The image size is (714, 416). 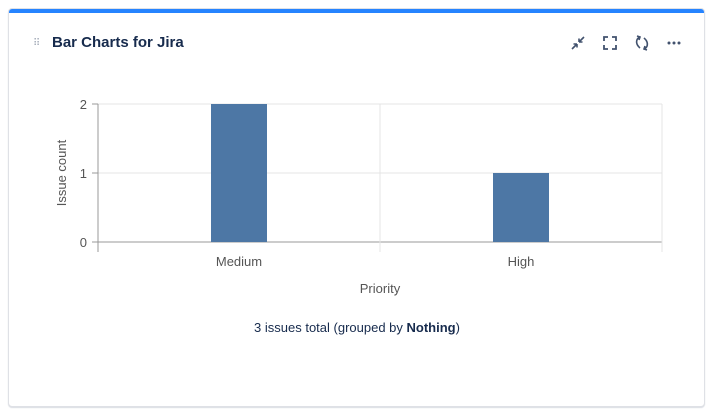 What do you see at coordinates (610, 43) in the screenshot?
I see `fullscreen-icon` at bounding box center [610, 43].